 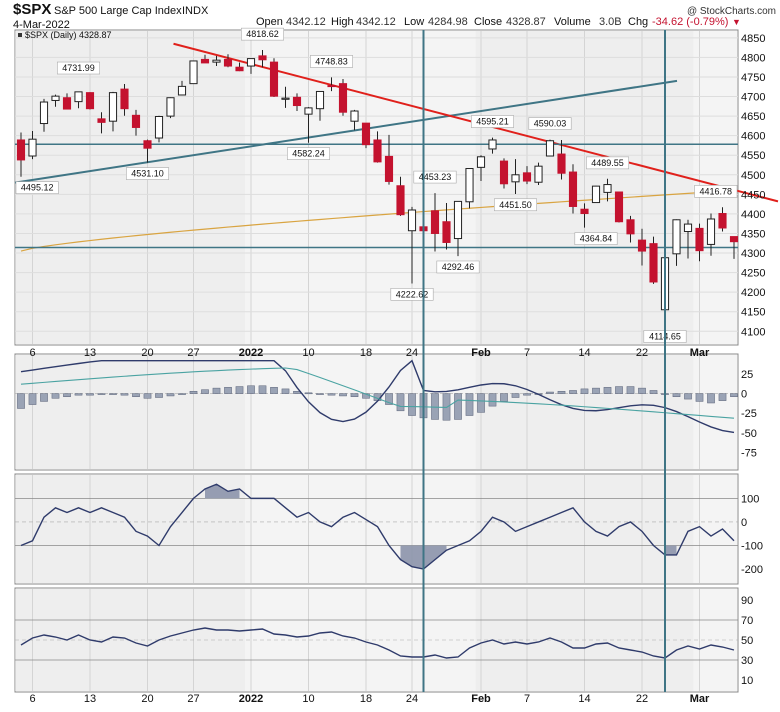 I want to click on x-tick-label: 7, so click(x=527, y=699).